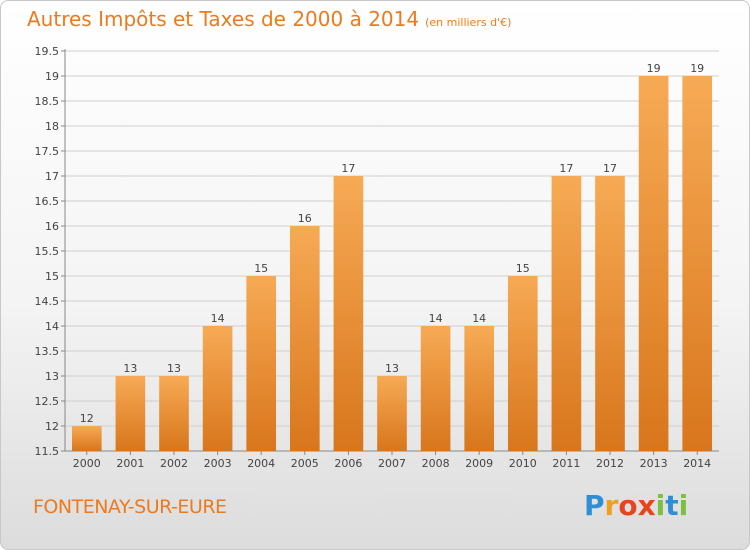 Image resolution: width=750 pixels, height=550 pixels. What do you see at coordinates (52, 226) in the screenshot?
I see `y-tick-label: 16` at bounding box center [52, 226].